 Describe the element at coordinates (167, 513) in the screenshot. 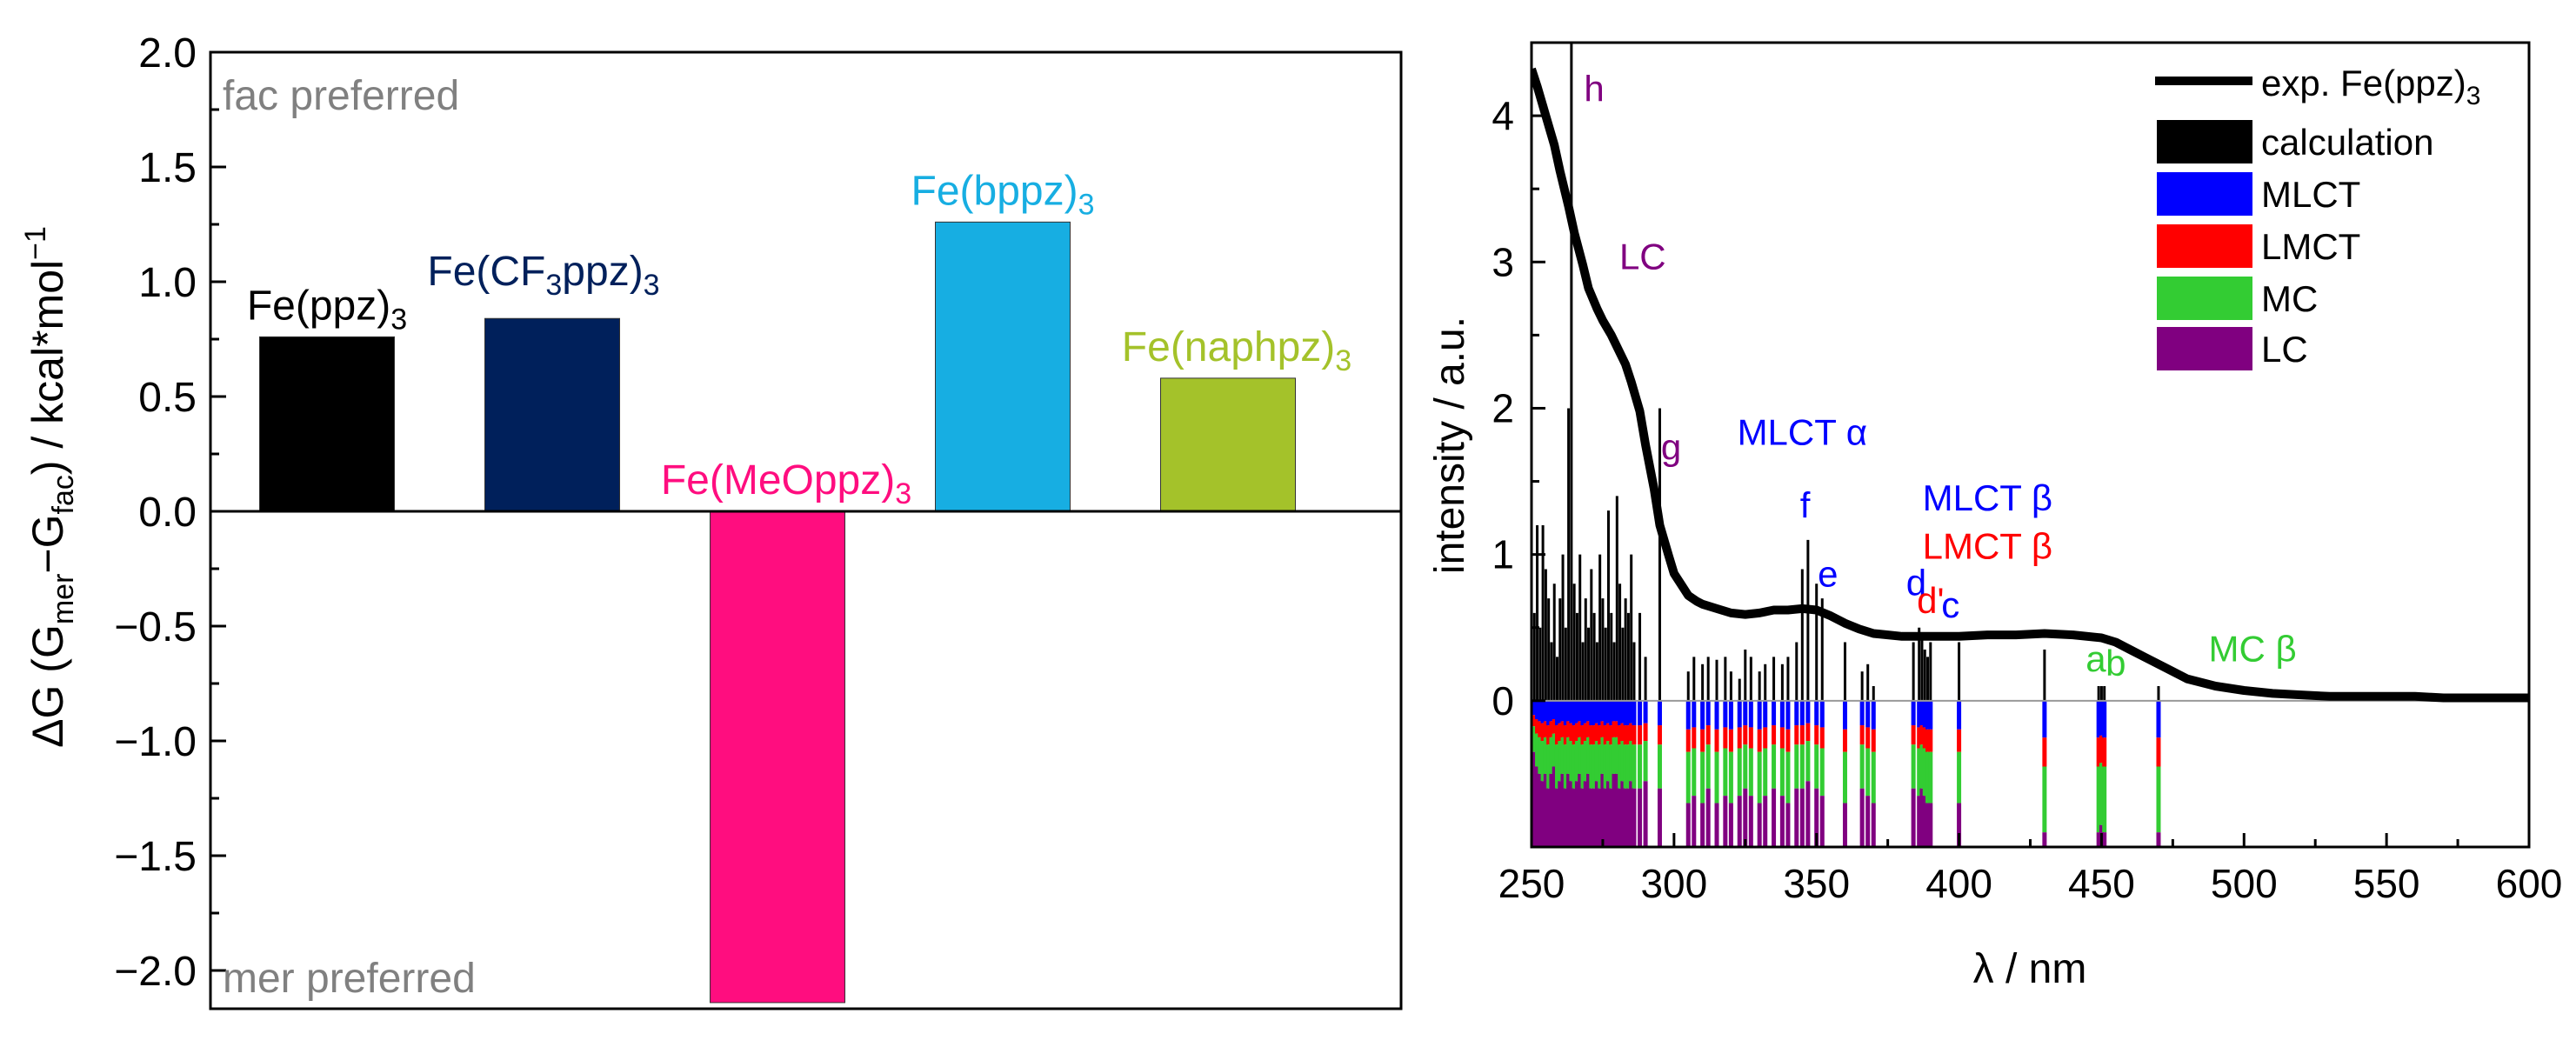

I see `bar-y-tick-label: 0.0` at that location.